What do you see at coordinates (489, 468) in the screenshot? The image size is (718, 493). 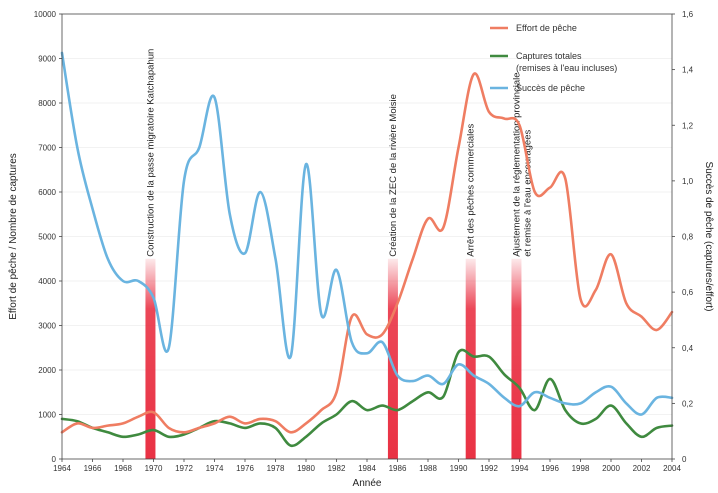 I see `x-tick-label: 1992` at bounding box center [489, 468].